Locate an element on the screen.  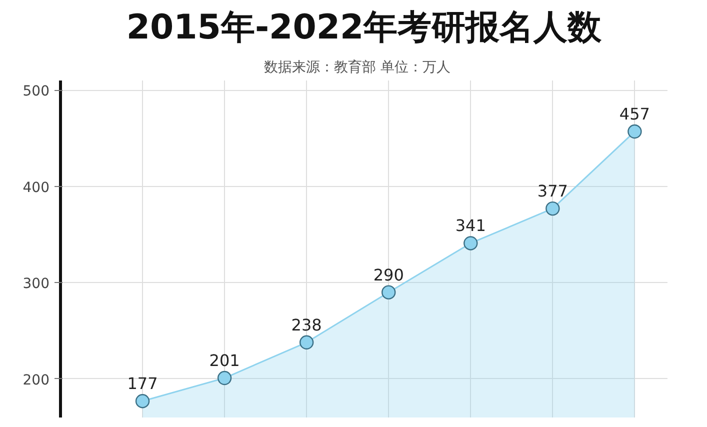
chart-subtitle: 数据来源：教育部 单位：万人 is located at coordinates (357, 67).